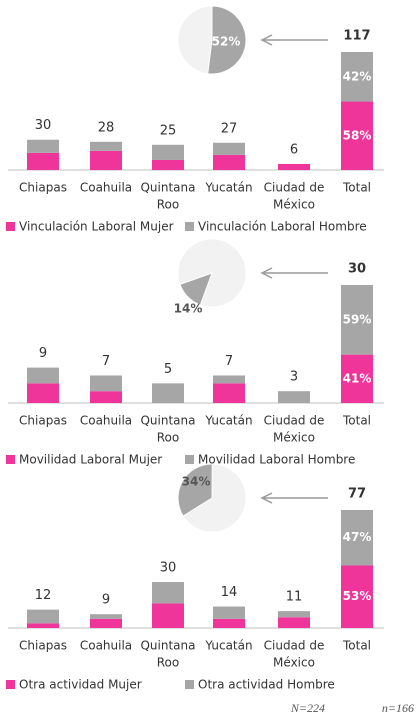  Describe the element at coordinates (43, 595) in the screenshot. I see `total-label: 12` at that location.